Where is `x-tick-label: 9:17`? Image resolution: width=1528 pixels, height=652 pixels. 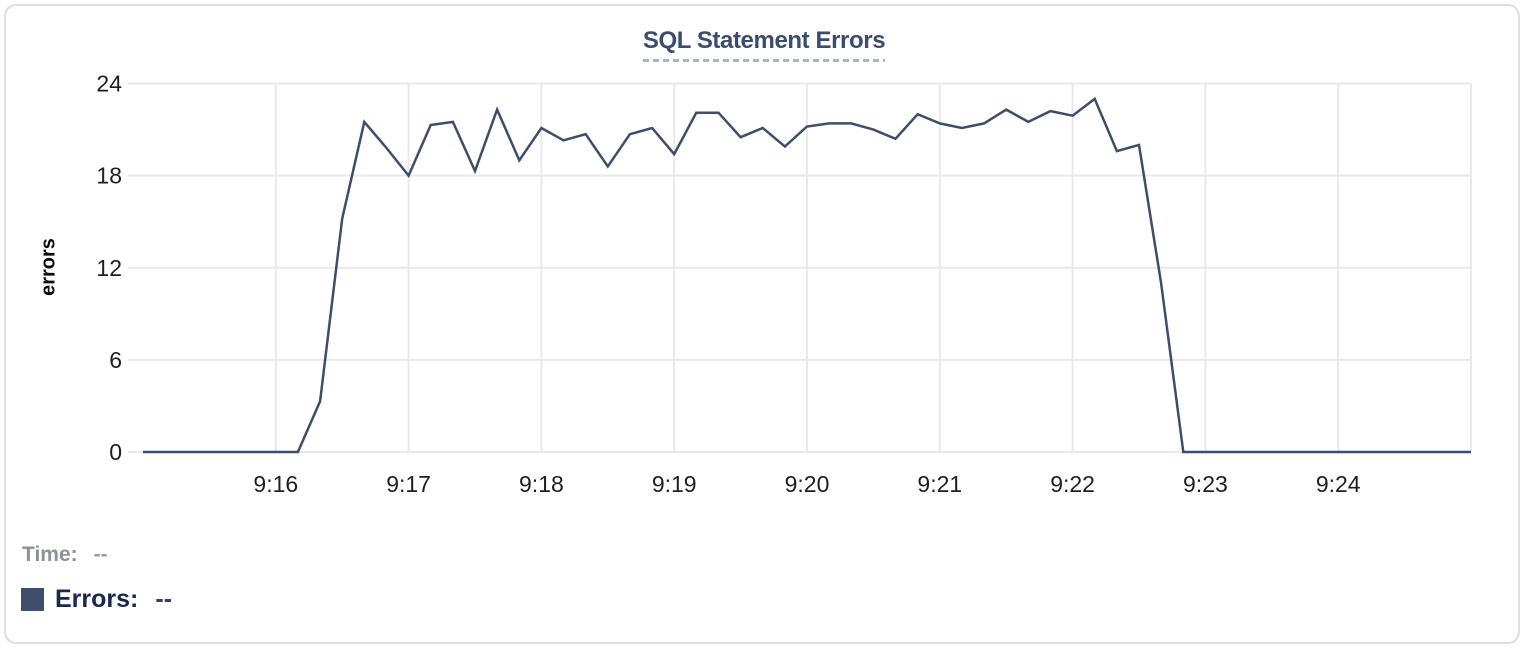 x-tick-label: 9:17 is located at coordinates (408, 484).